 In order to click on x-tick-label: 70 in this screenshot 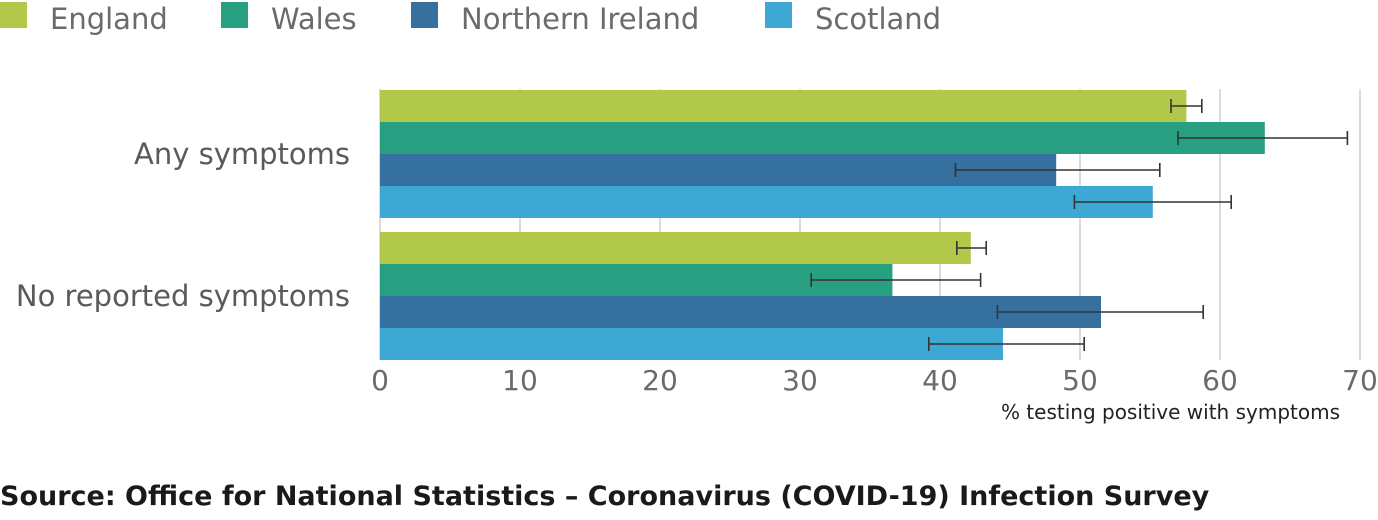, I will do `click(1360, 380)`.